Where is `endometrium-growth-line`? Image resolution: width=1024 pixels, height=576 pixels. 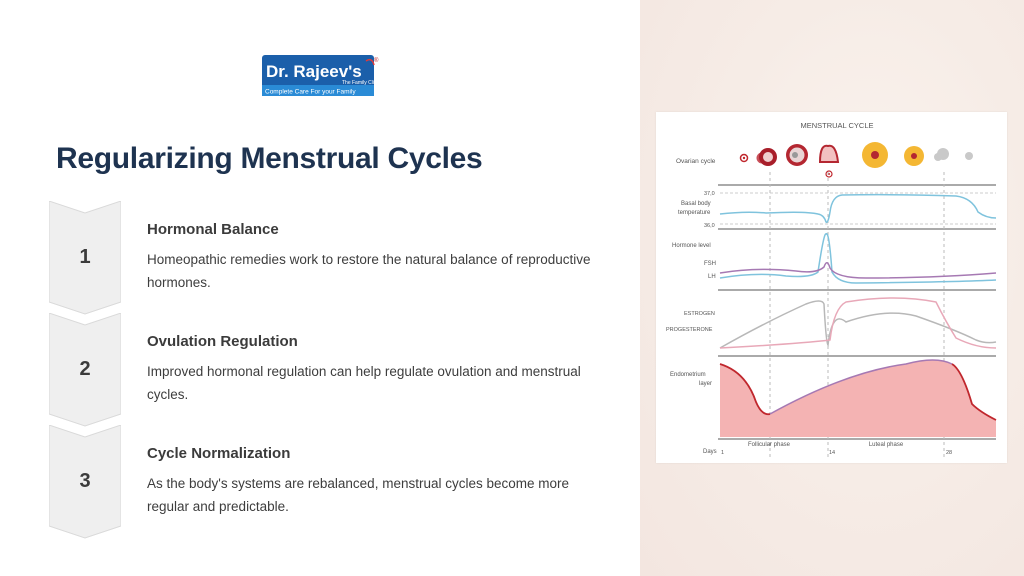
endometrium-growth-line is located at coordinates (861, 387).